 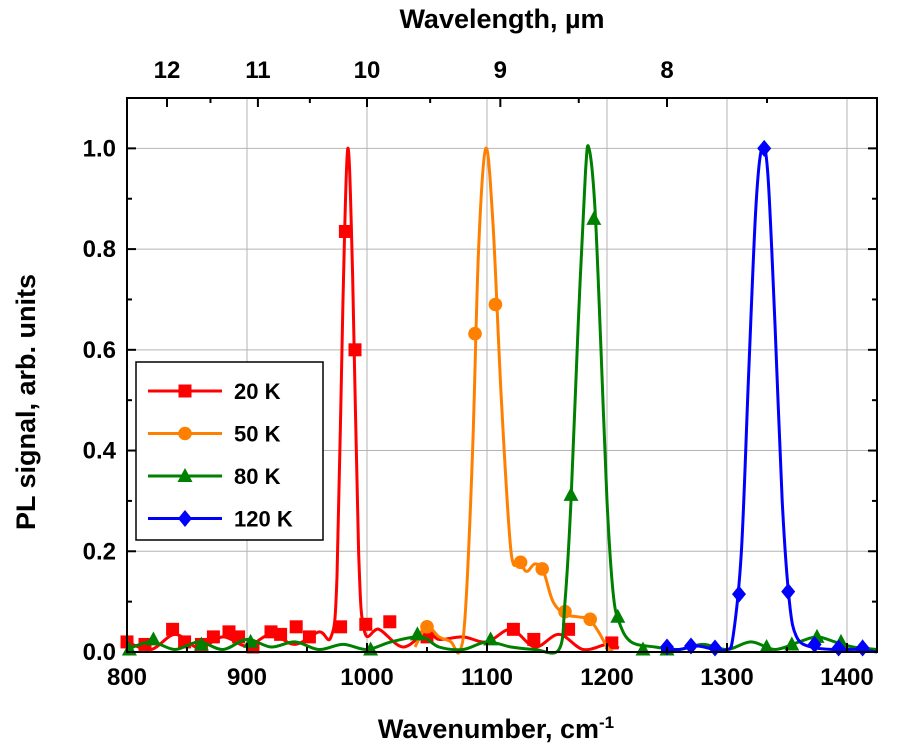 What do you see at coordinates (367, 70) in the screenshot?
I see `top-tick-label: 10` at bounding box center [367, 70].